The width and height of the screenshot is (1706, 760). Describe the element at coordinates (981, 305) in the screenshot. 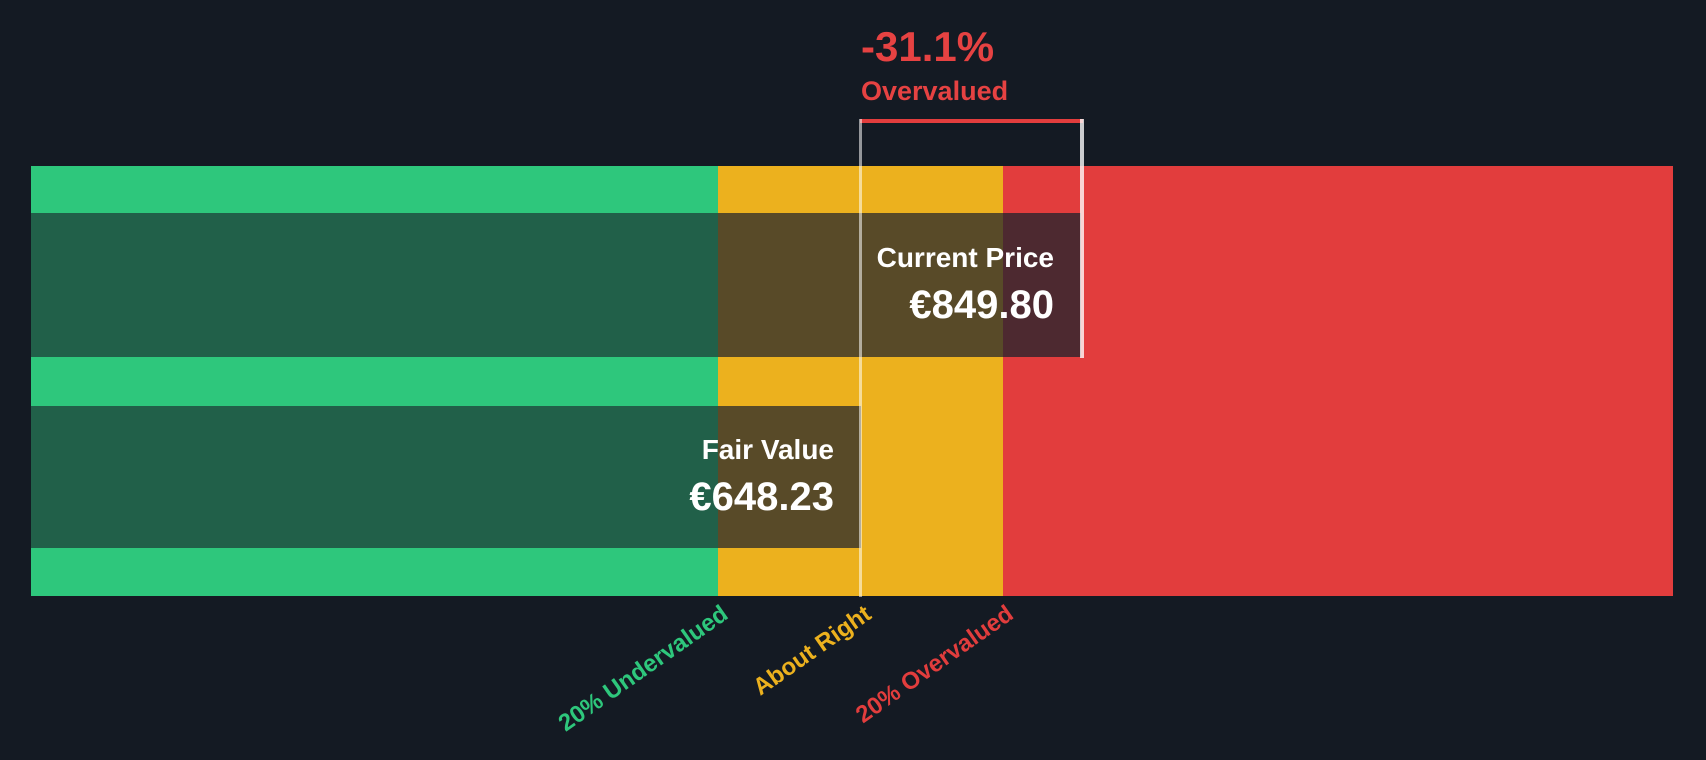

I see `current-price-value: €849.80` at that location.